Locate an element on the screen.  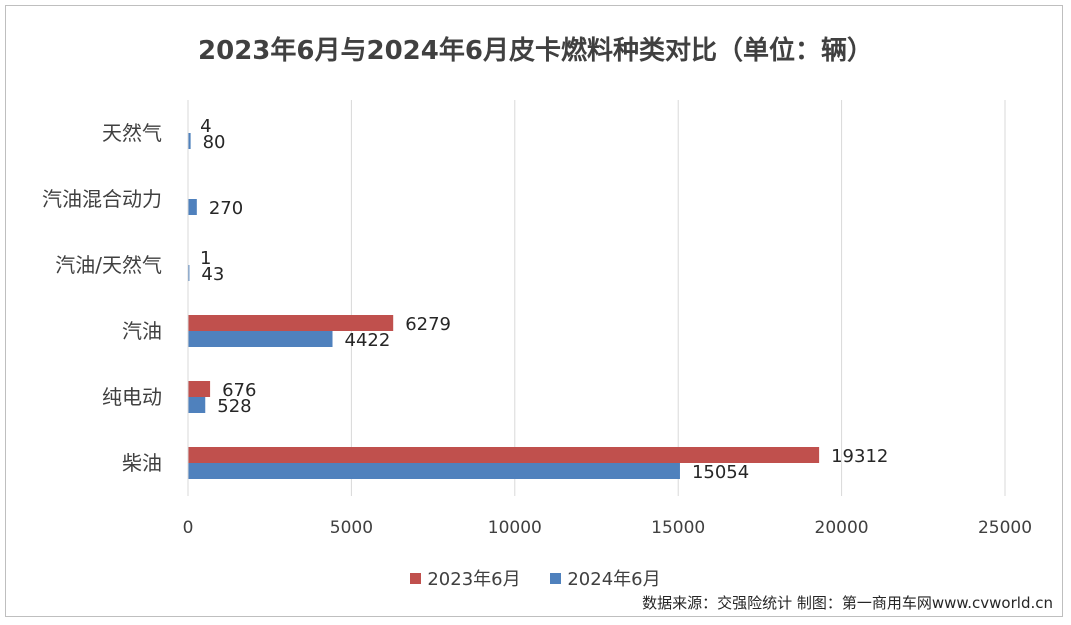
category-label: 纯电动 is located at coordinates (132, 397).